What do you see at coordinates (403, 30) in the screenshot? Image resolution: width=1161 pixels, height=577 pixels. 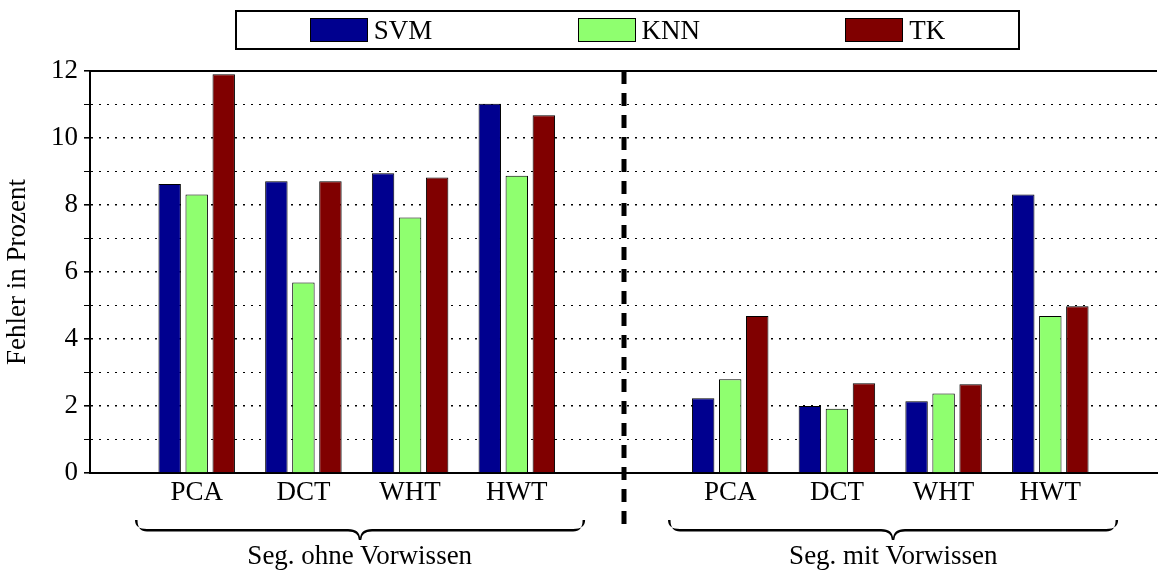 I see `legend-label: SVM` at bounding box center [403, 30].